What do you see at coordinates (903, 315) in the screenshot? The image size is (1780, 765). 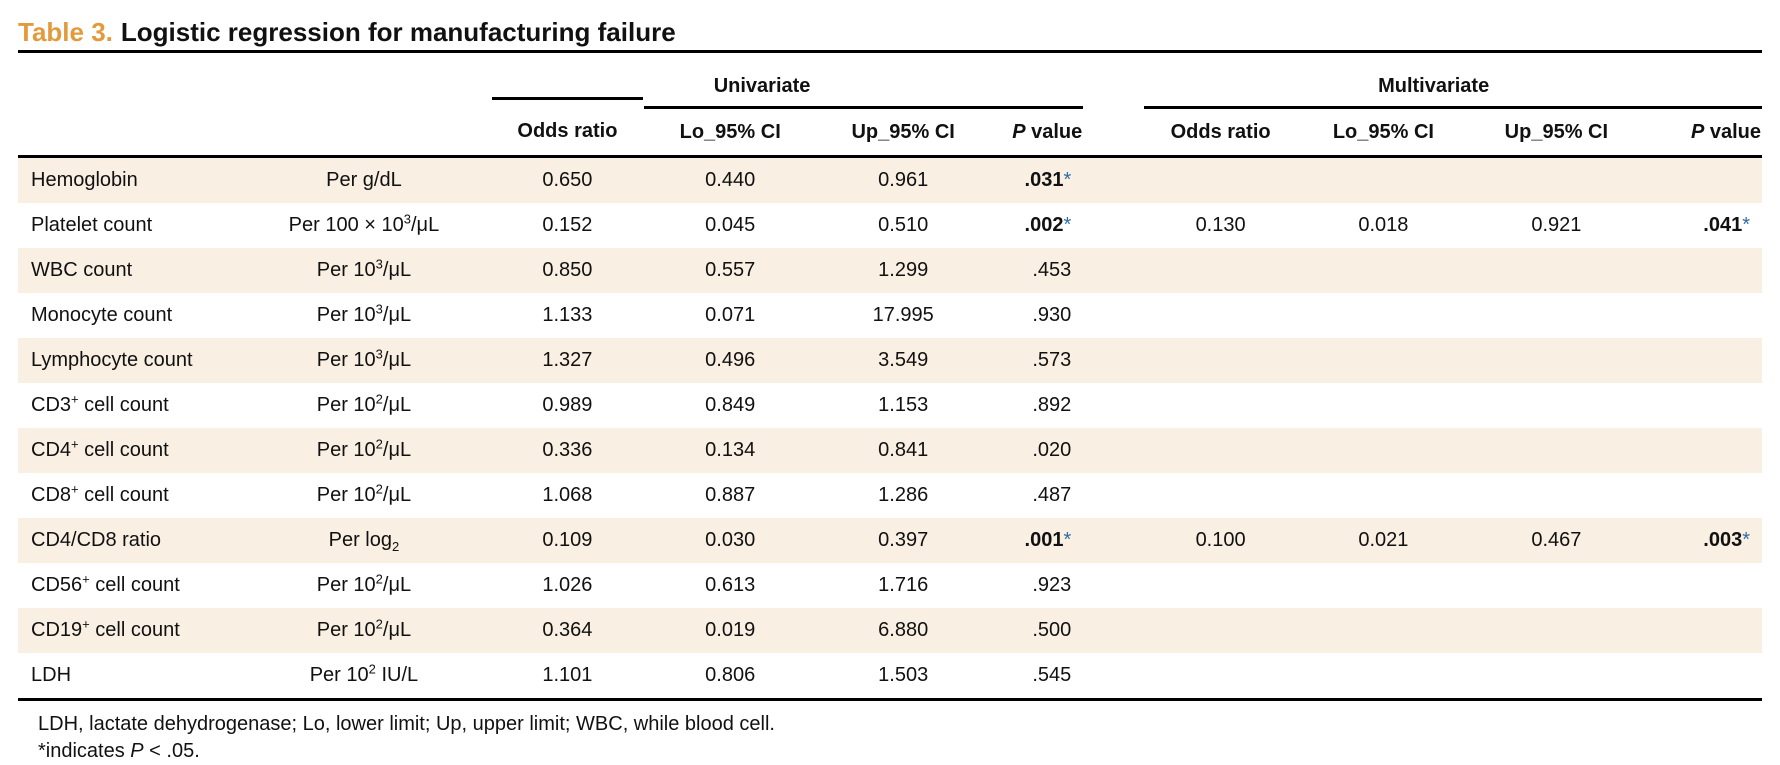 I see `univ-up-ci-cell: 17.995` at bounding box center [903, 315].